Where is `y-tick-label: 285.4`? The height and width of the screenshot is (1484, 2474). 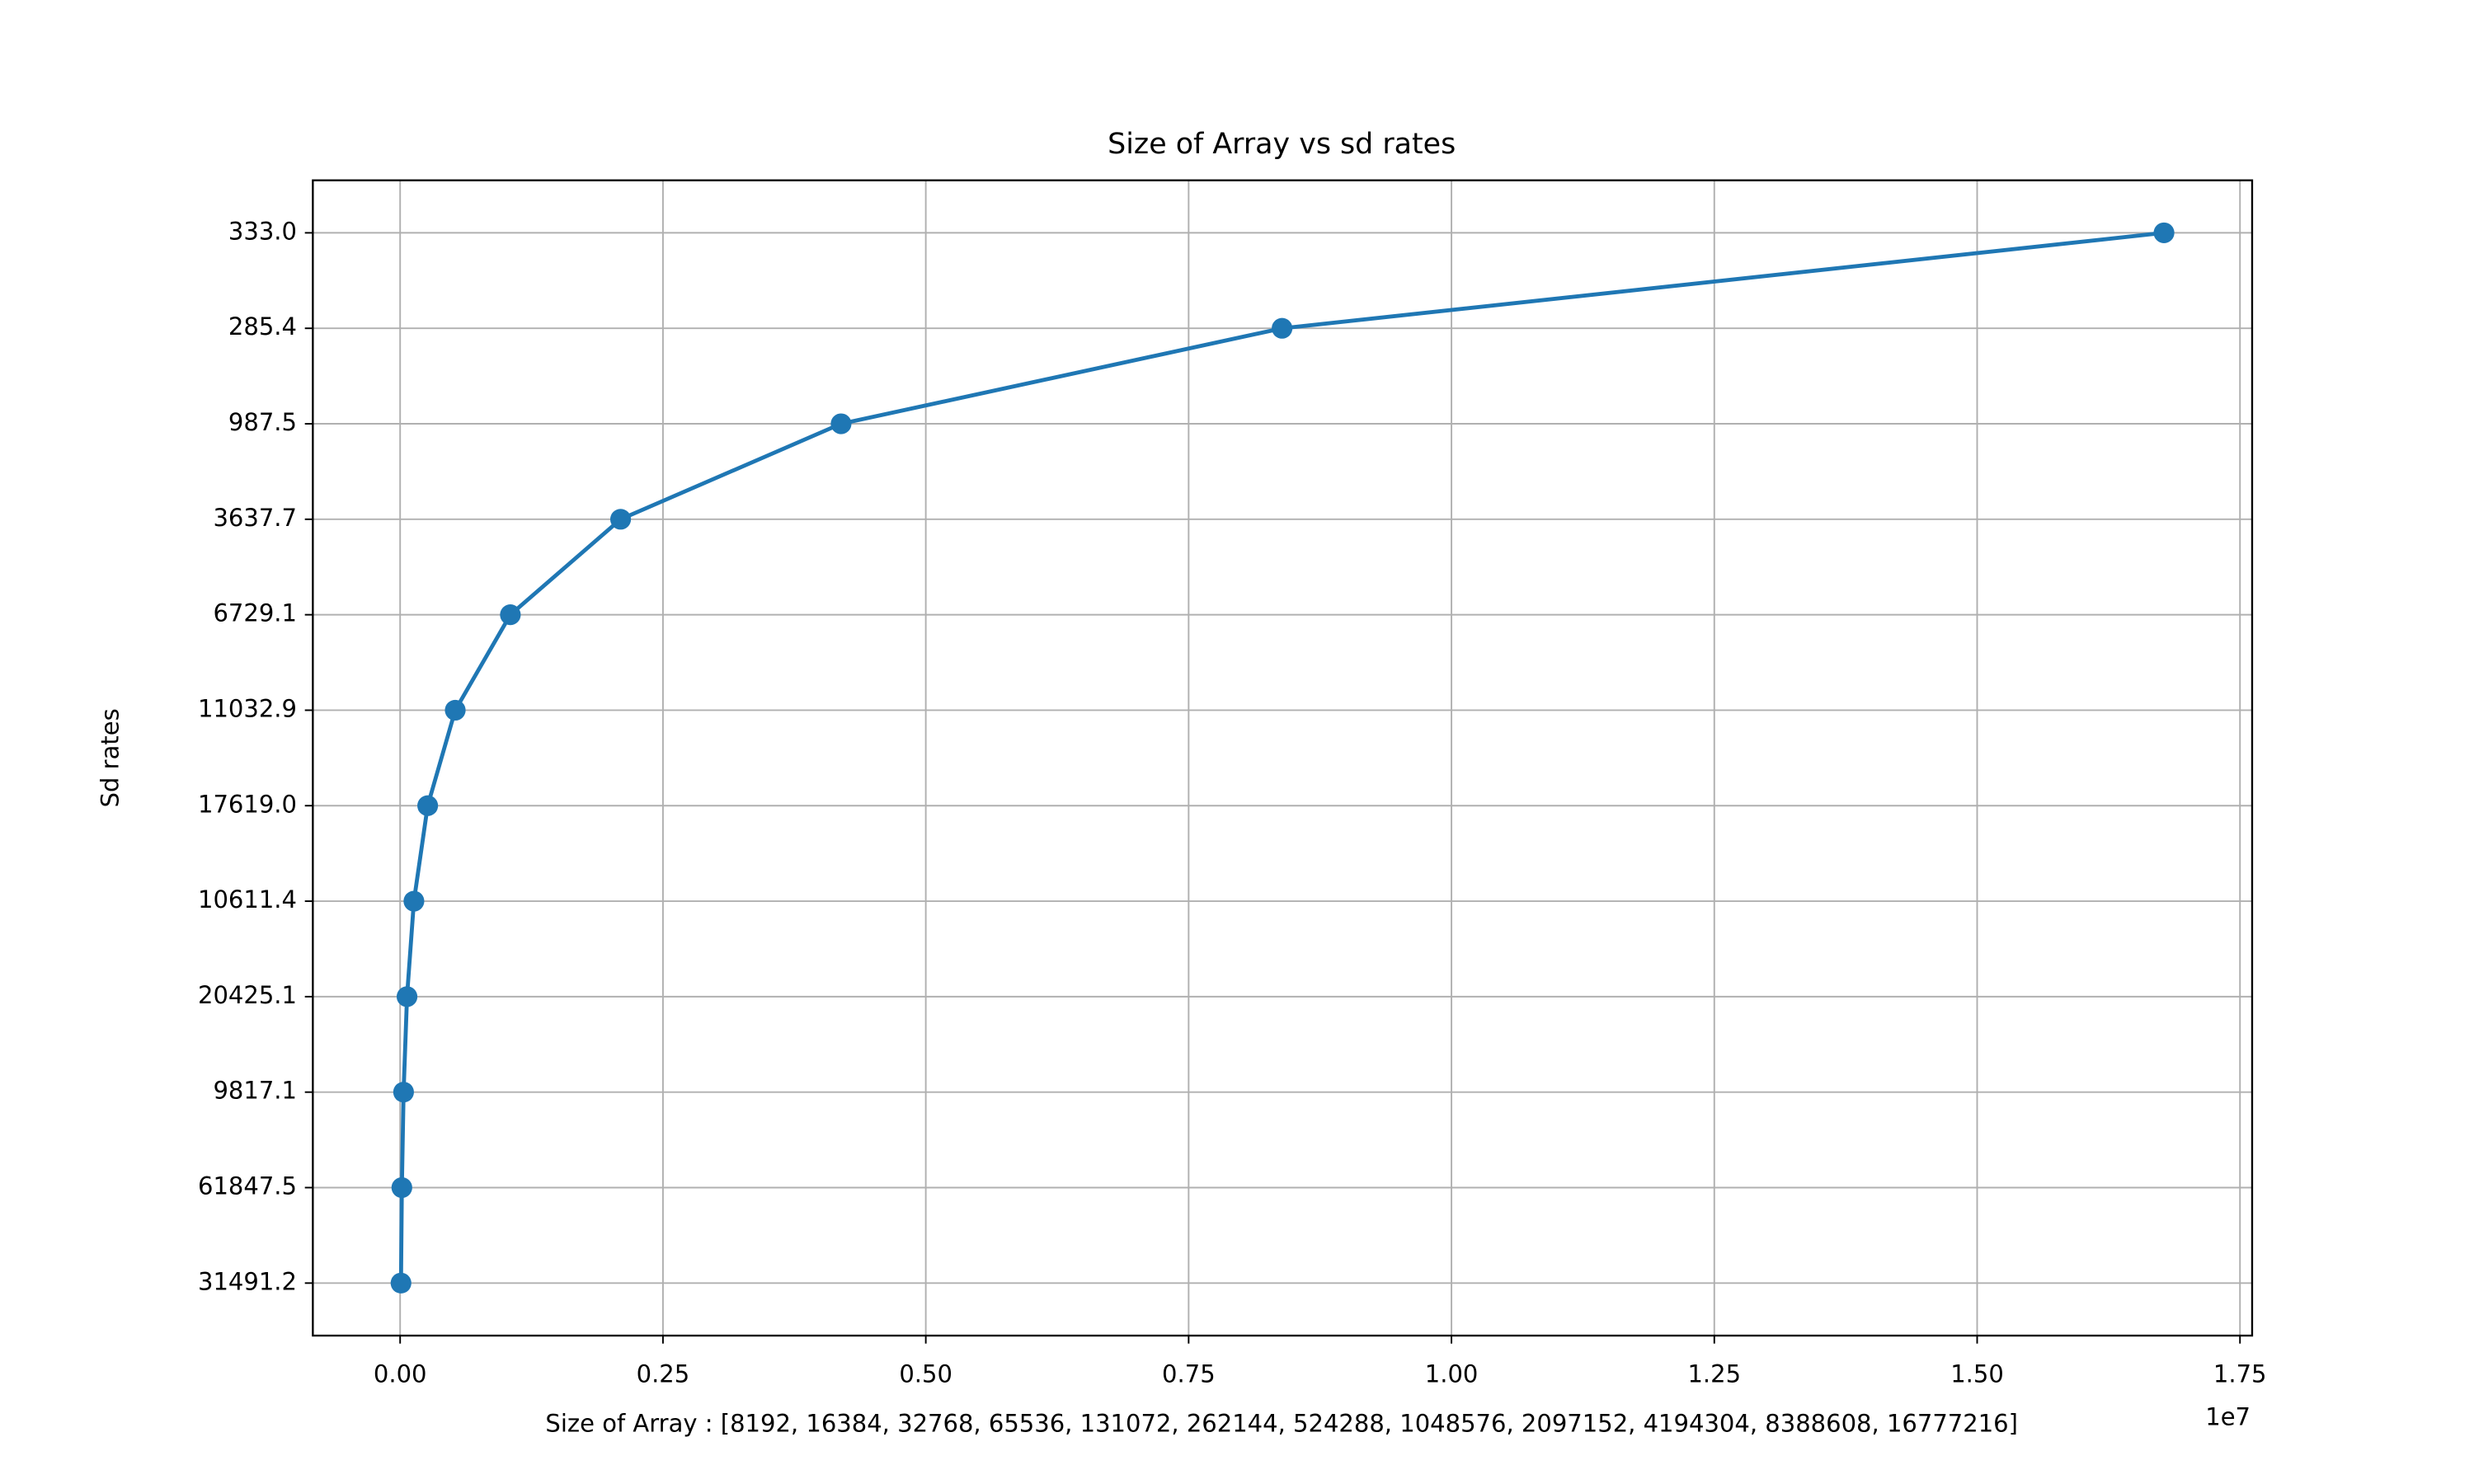 y-tick-label: 285.4 is located at coordinates (262, 326).